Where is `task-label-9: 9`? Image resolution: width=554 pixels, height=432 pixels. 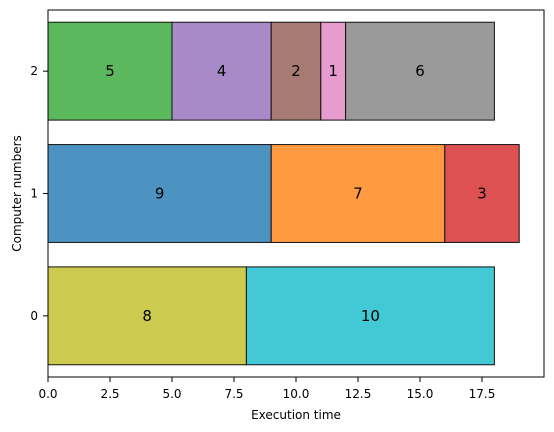 task-label-9: 9 is located at coordinates (160, 194).